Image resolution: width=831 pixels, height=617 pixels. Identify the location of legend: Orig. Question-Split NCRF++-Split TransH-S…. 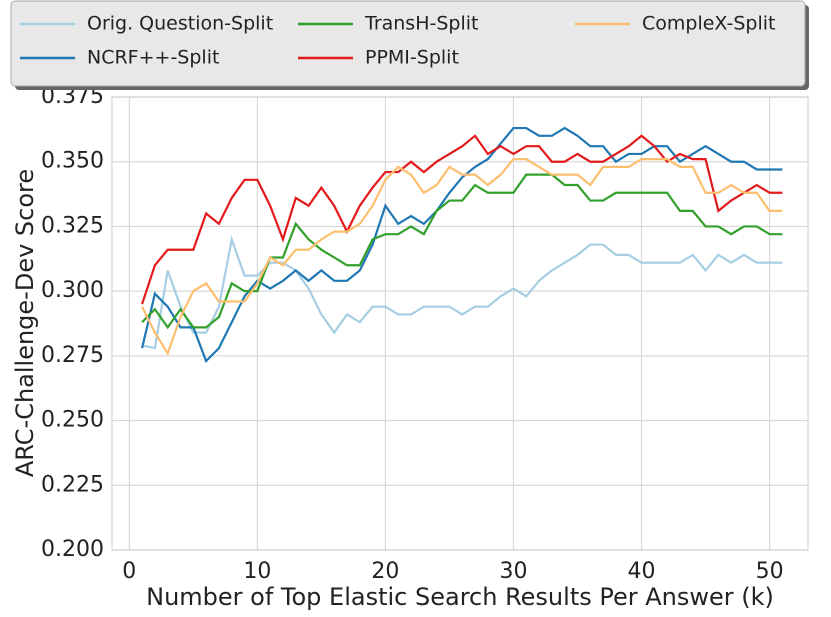
(409, 45).